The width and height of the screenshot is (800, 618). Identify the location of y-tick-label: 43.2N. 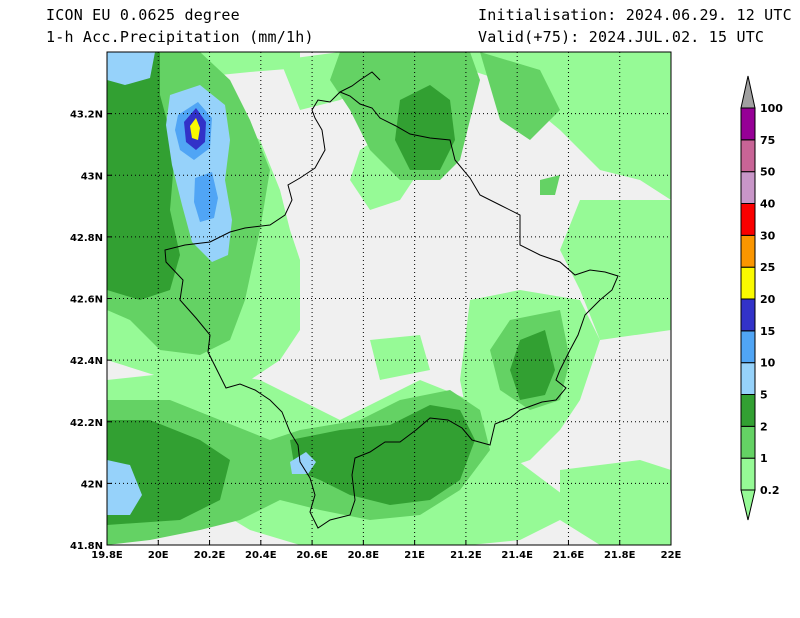
(86, 115).